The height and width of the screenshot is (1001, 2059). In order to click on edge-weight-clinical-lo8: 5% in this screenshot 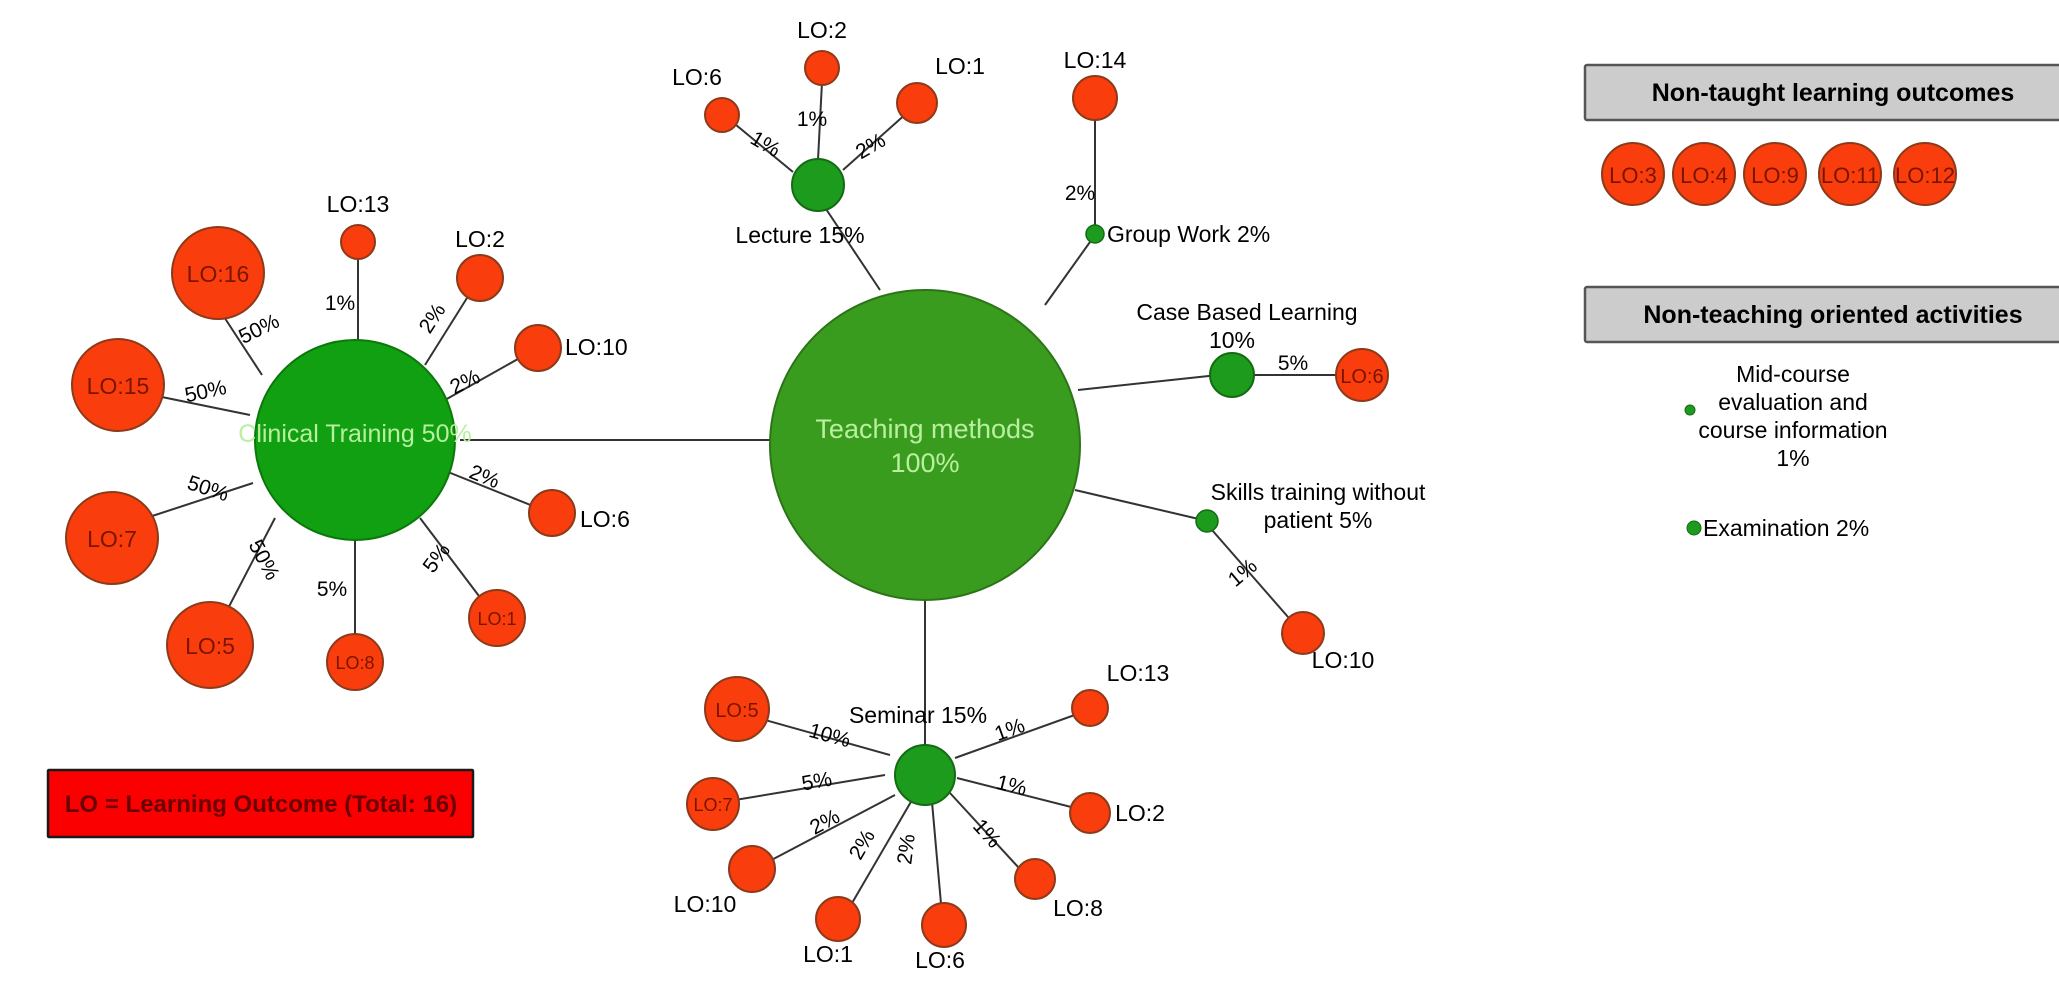, I will do `click(332, 589)`.